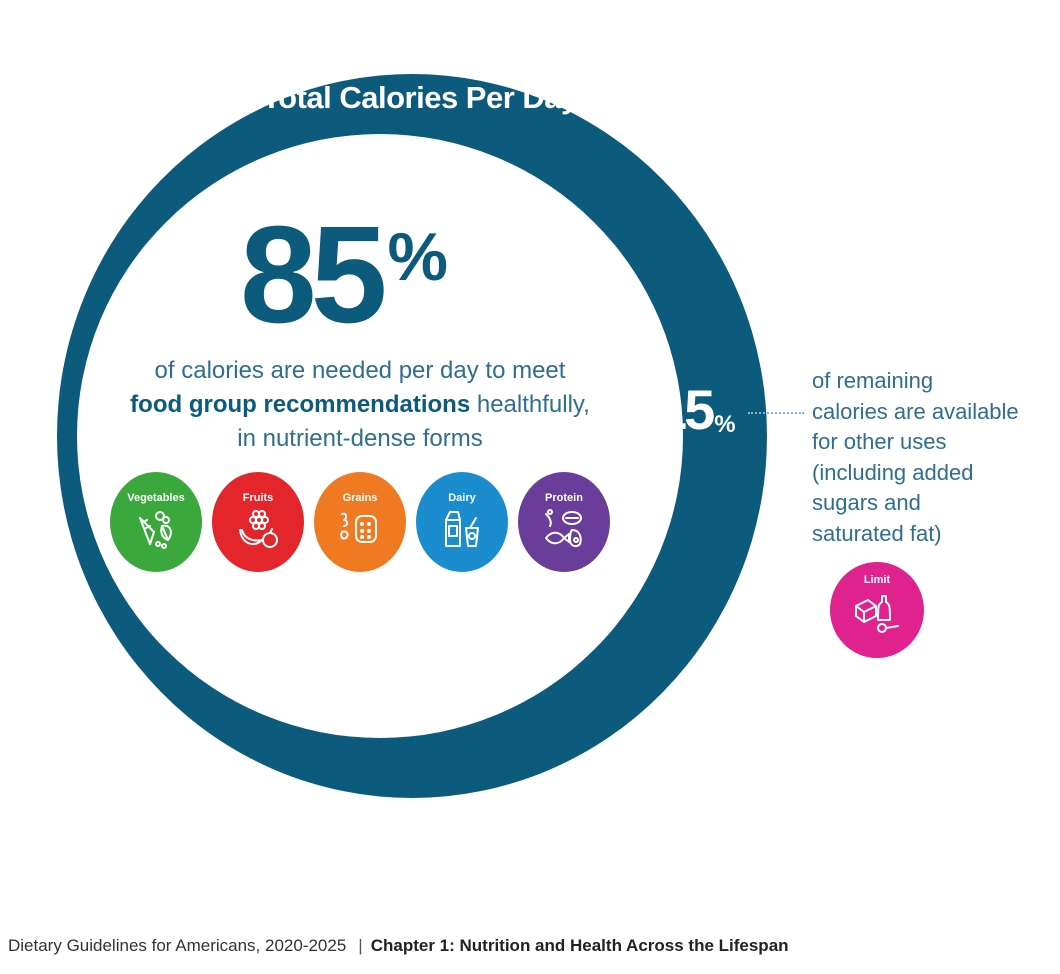  What do you see at coordinates (360, 370) in the screenshot?
I see `main-description-line1: of calories are needed per day to meet` at bounding box center [360, 370].